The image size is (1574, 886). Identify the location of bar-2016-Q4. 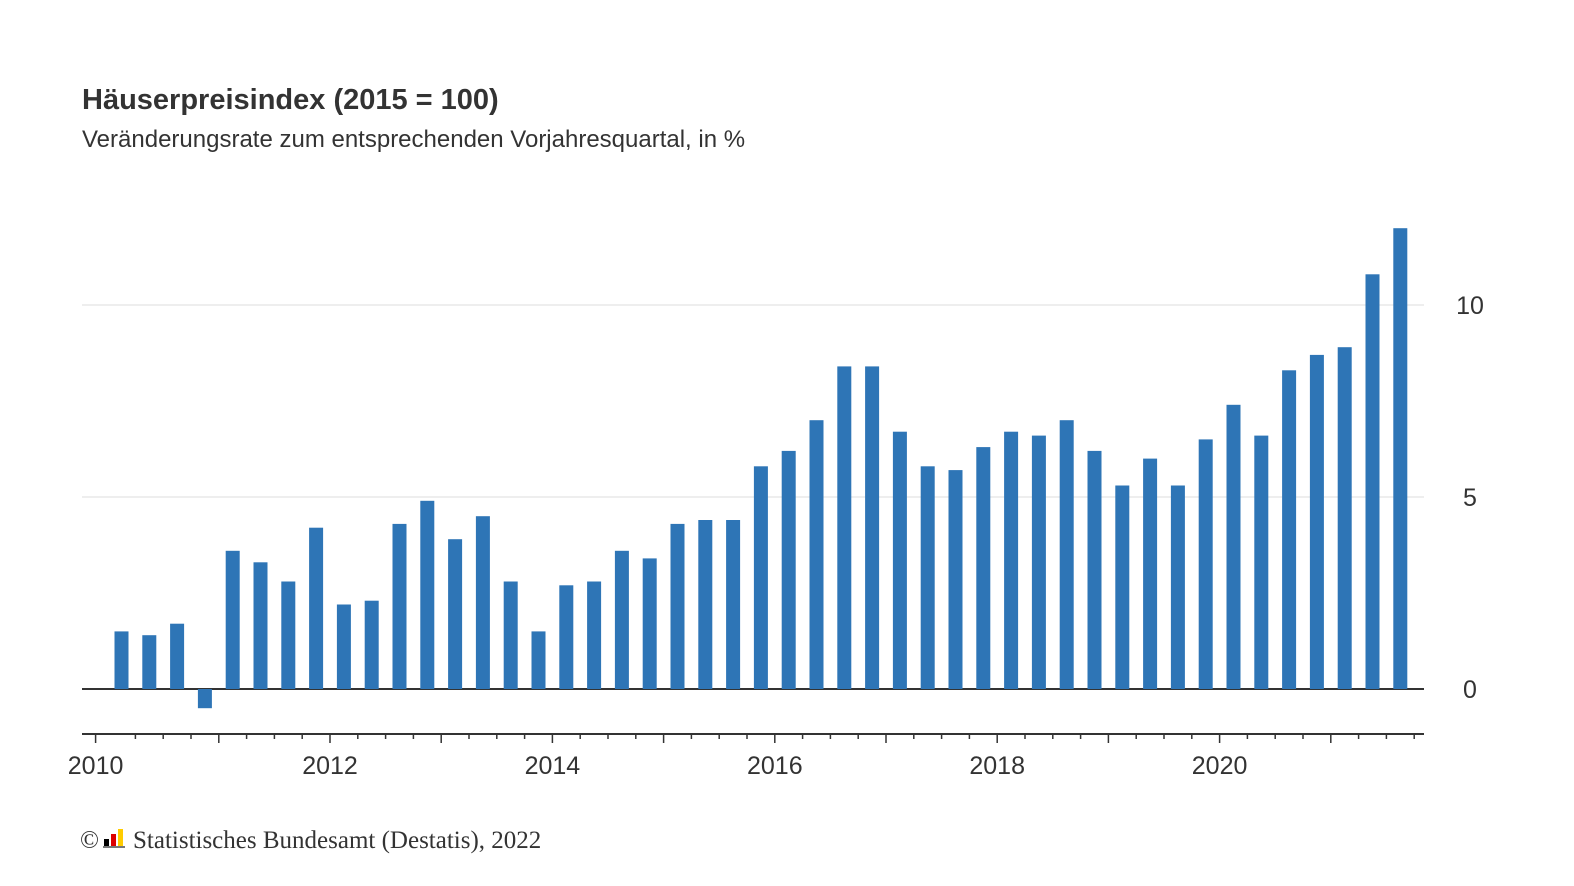
(872, 527).